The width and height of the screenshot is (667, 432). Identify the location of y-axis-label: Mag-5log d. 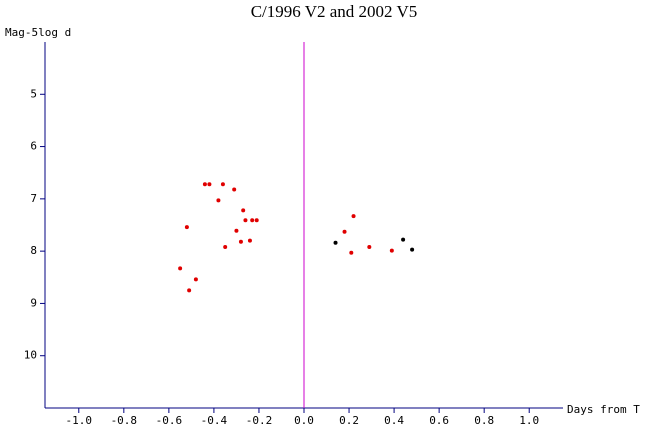
(38, 32).